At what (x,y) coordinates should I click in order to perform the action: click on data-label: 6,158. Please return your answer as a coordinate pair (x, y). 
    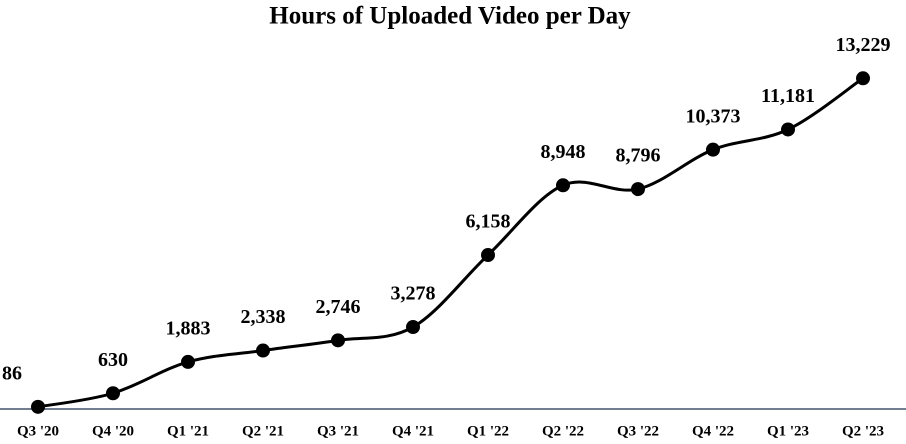
    Looking at the image, I should click on (488, 222).